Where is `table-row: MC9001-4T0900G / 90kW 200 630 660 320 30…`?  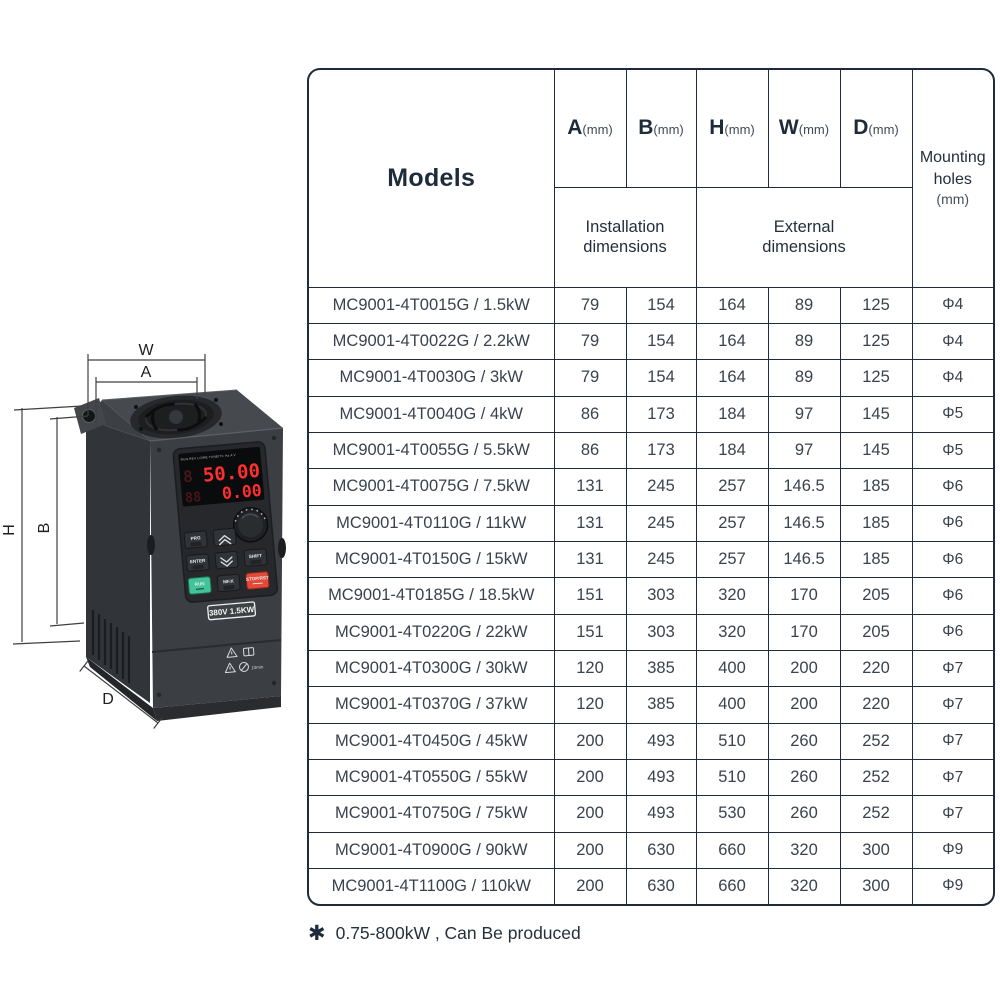
table-row: MC9001-4T0900G / 90kW 200 630 660 320 30… is located at coordinates (651, 850).